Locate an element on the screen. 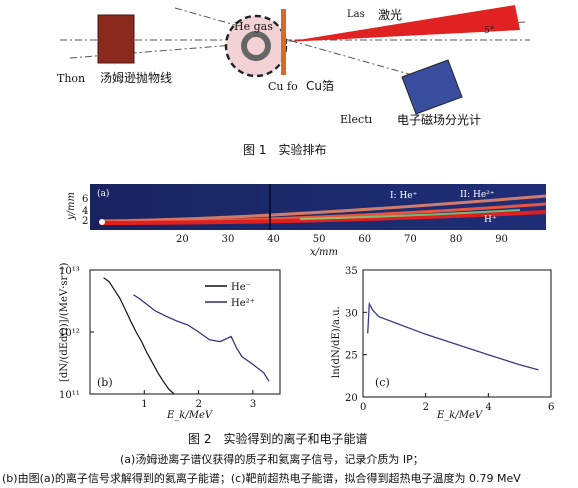 The width and height of the screenshot is (578, 488). panel-b-ytick: 10¹² is located at coordinates (69, 333).